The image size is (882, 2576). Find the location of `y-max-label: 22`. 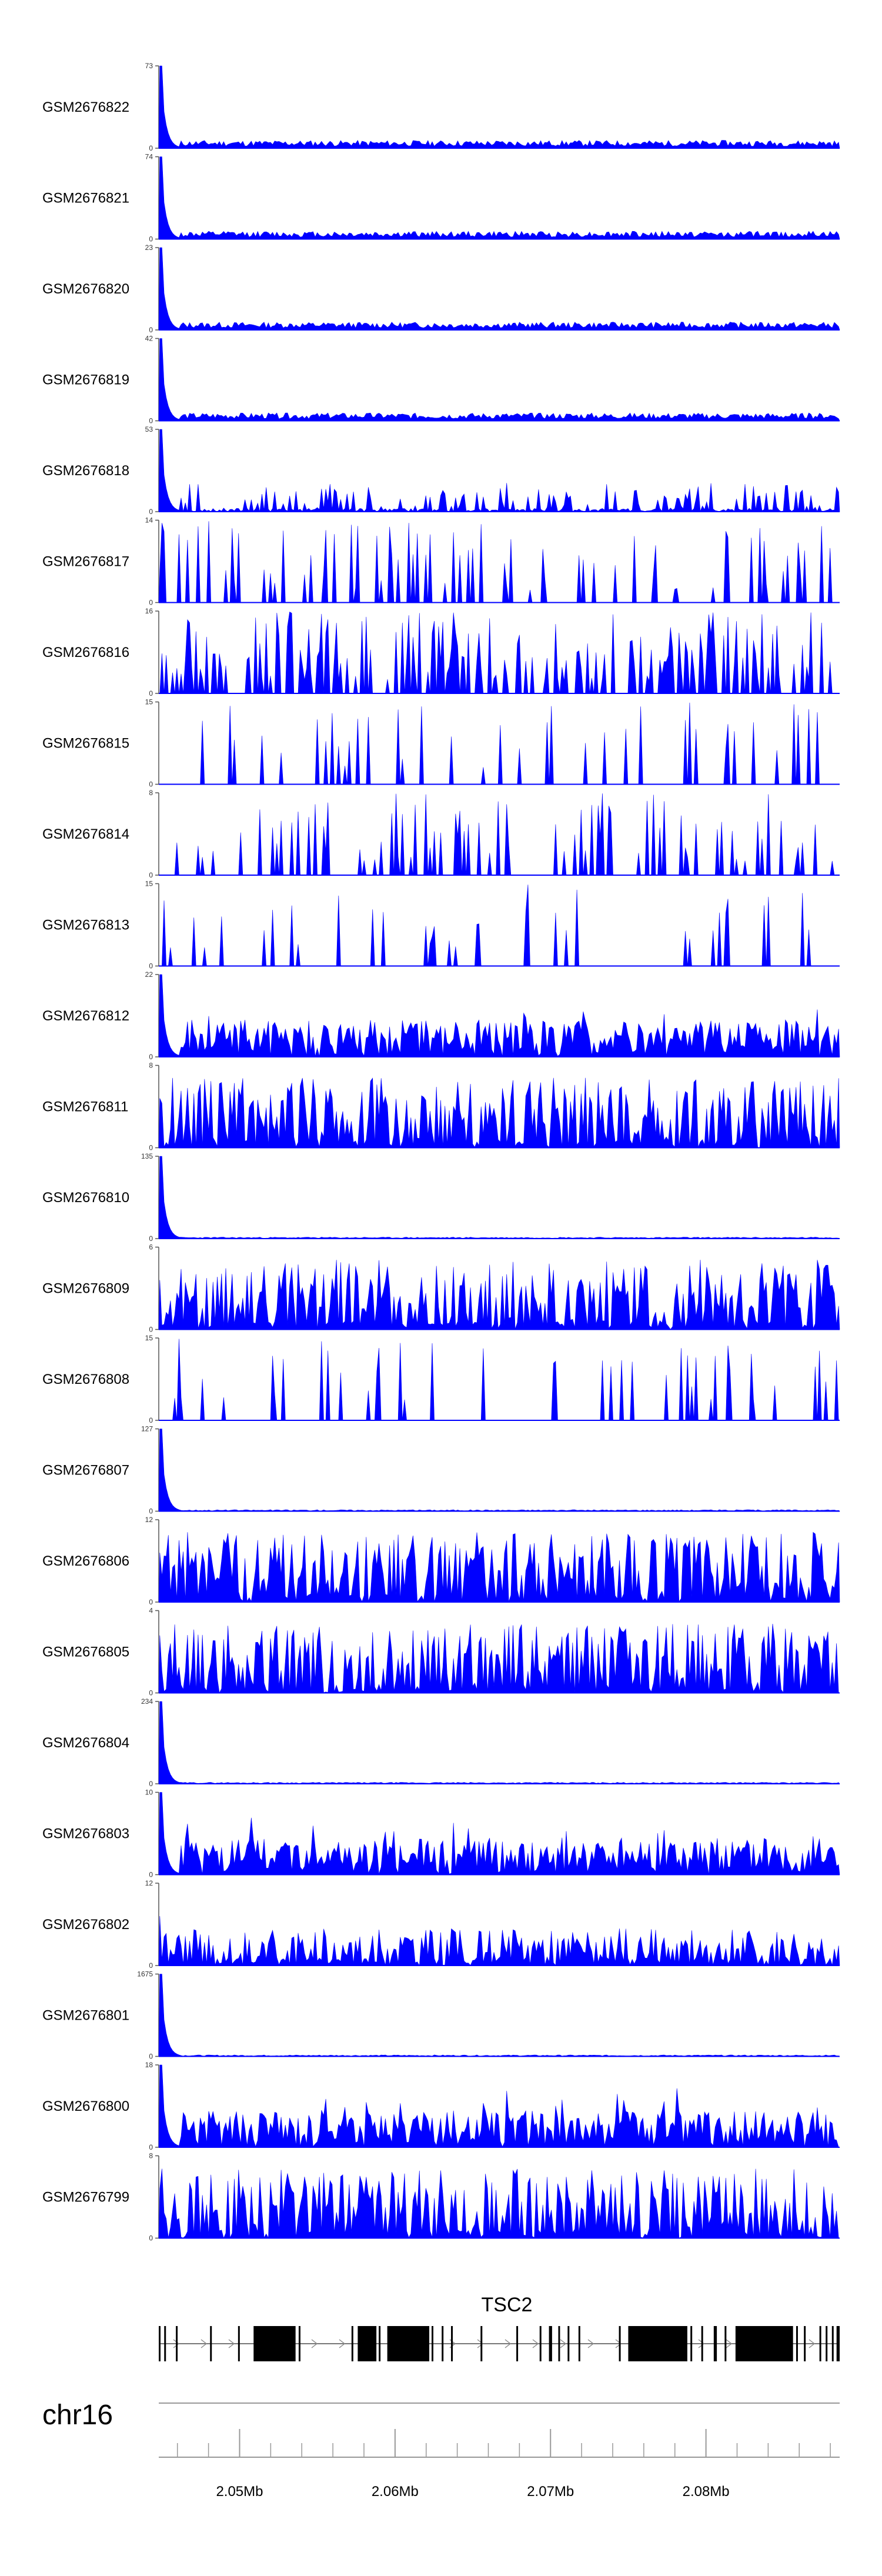

y-max-label: 22 is located at coordinates (149, 974).